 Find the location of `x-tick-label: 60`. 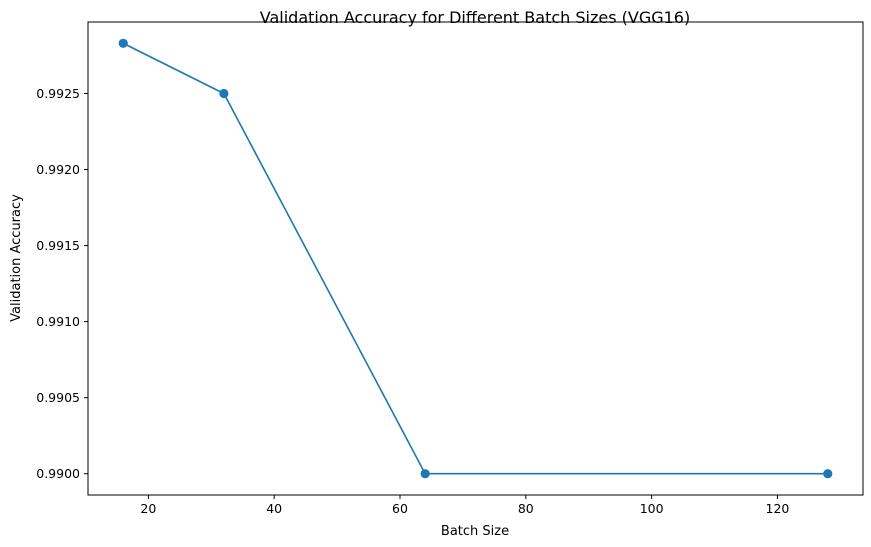

x-tick-label: 60 is located at coordinates (400, 508).